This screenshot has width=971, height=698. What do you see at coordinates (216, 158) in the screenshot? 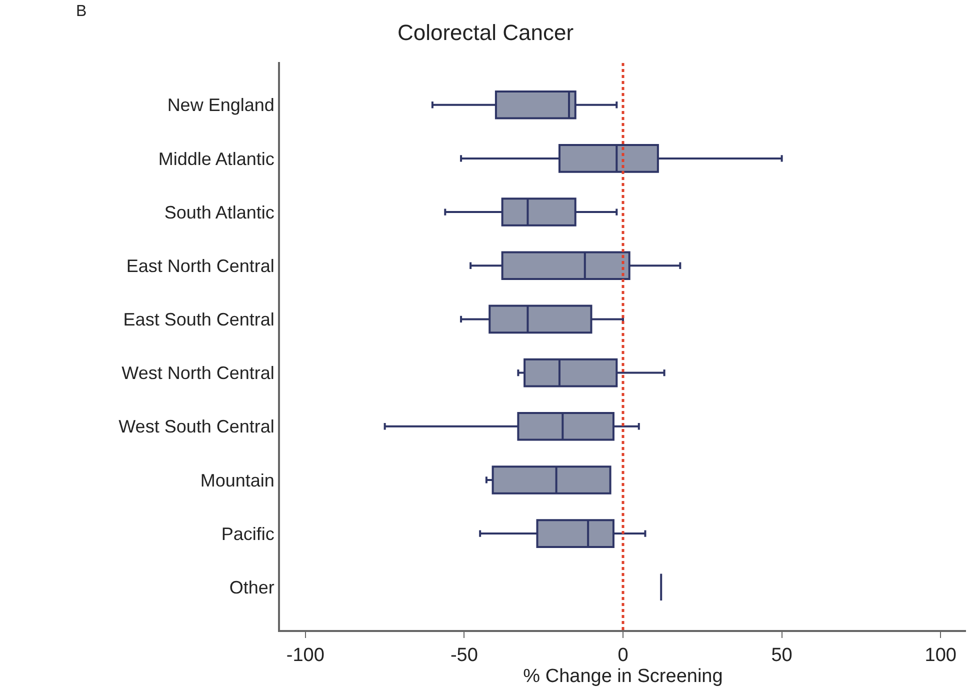
I see `y-tick-label: Middle Atlantic` at bounding box center [216, 158].